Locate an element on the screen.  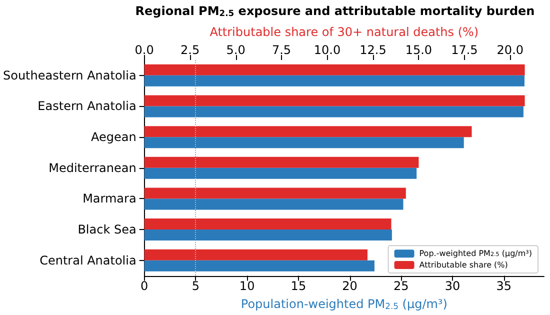
x-tick-label: 35 is located at coordinates (504, 285).